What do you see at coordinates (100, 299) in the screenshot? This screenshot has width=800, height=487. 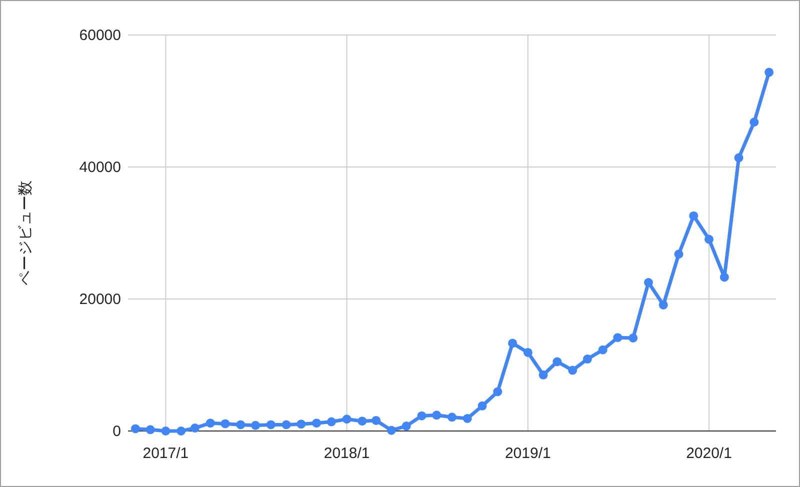 I see `y-tick-label: 20000` at bounding box center [100, 299].